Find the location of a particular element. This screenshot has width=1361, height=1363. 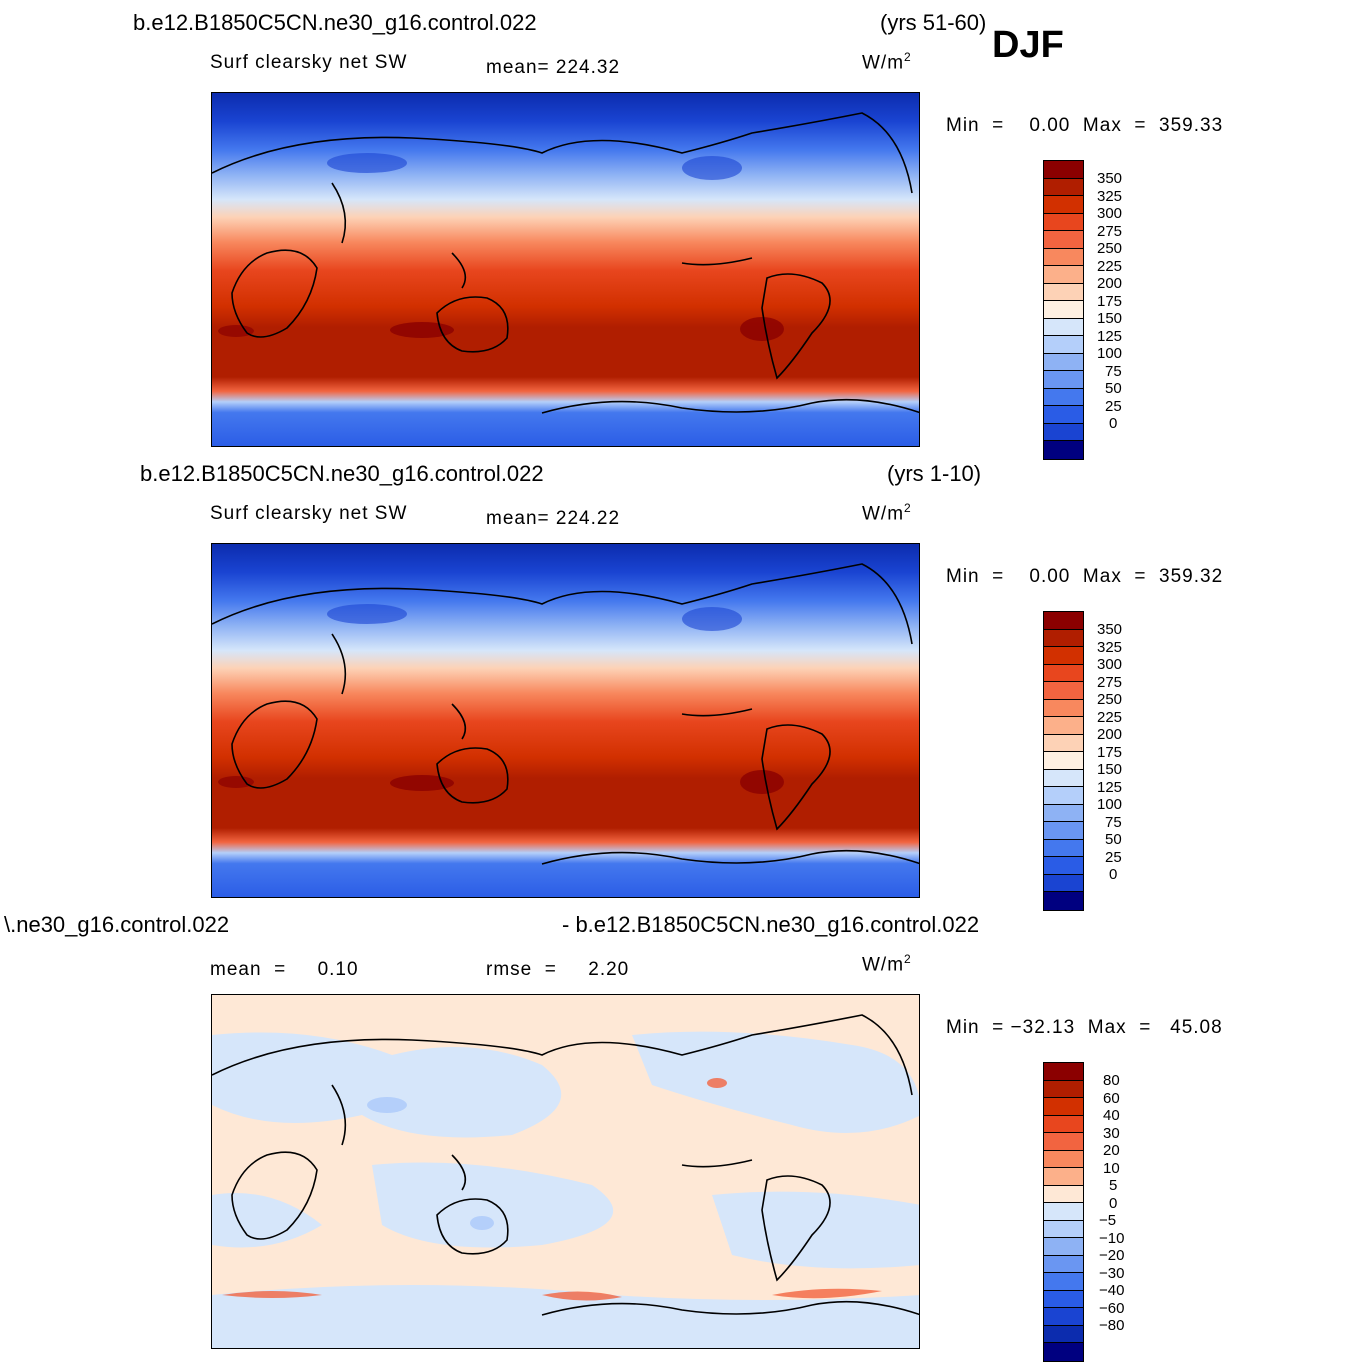

panel3-mean: mean = 0.10 is located at coordinates (284, 969).